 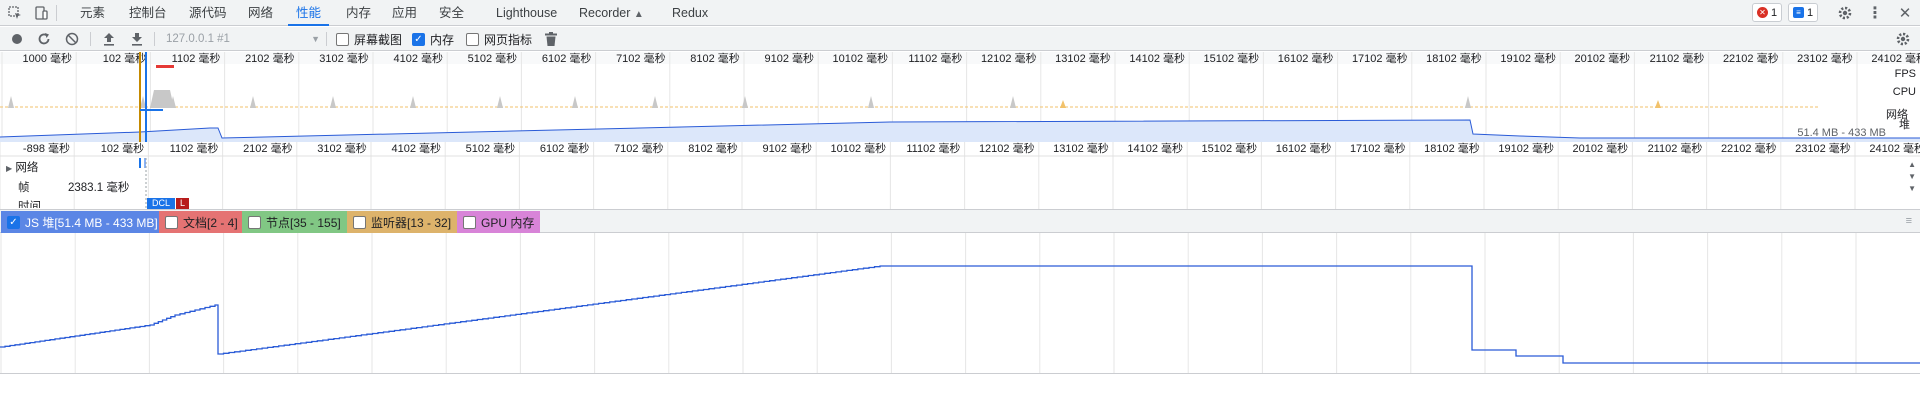 I want to click on bottom-panel, so click(x=960, y=386).